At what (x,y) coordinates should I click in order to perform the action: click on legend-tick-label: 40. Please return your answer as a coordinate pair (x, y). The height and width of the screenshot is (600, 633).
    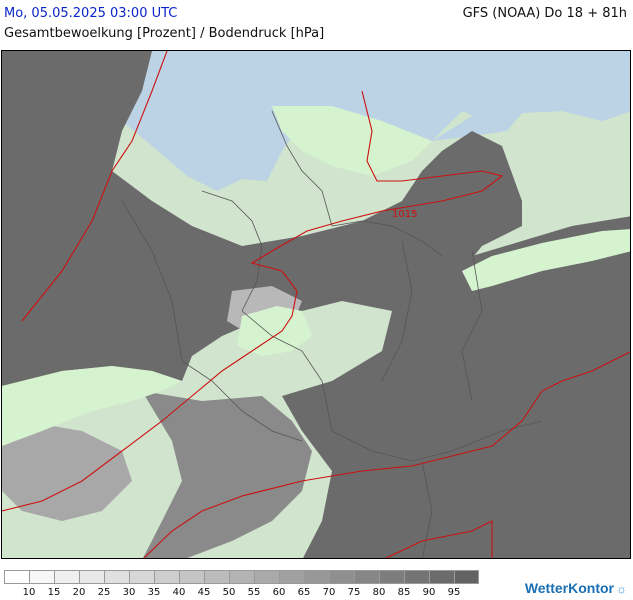
    Looking at the image, I should click on (179, 592).